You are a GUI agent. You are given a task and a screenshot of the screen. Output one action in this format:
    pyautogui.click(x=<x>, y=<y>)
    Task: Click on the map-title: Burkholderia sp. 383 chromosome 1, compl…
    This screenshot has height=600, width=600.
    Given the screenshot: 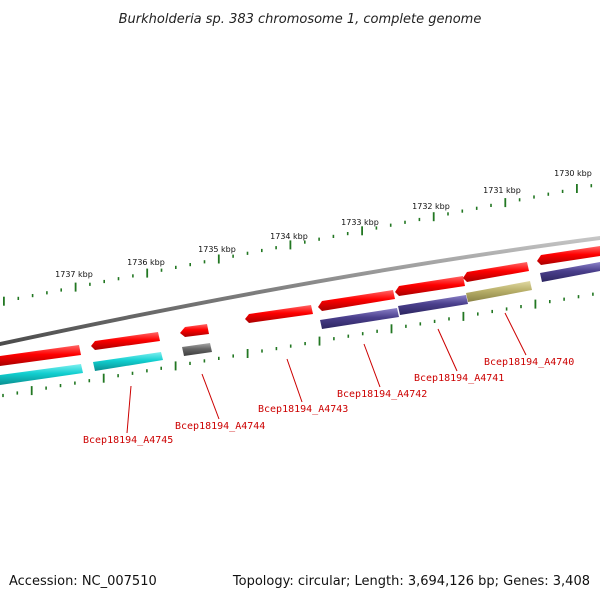 What is the action you would take?
    pyautogui.click(x=300, y=19)
    